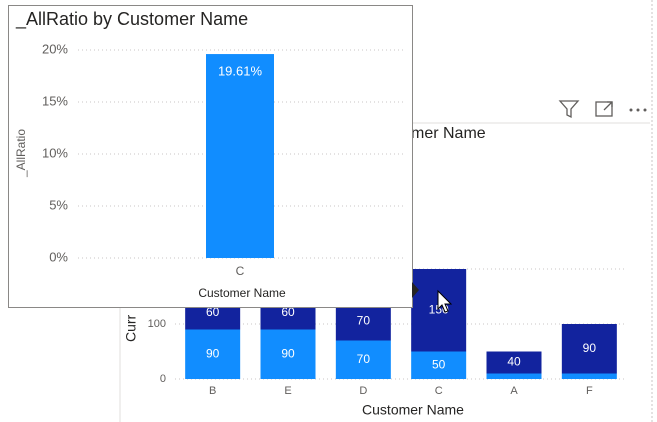 The width and height of the screenshot is (657, 422). What do you see at coordinates (448, 133) in the screenshot?
I see `chart-title: mer Name` at bounding box center [448, 133].